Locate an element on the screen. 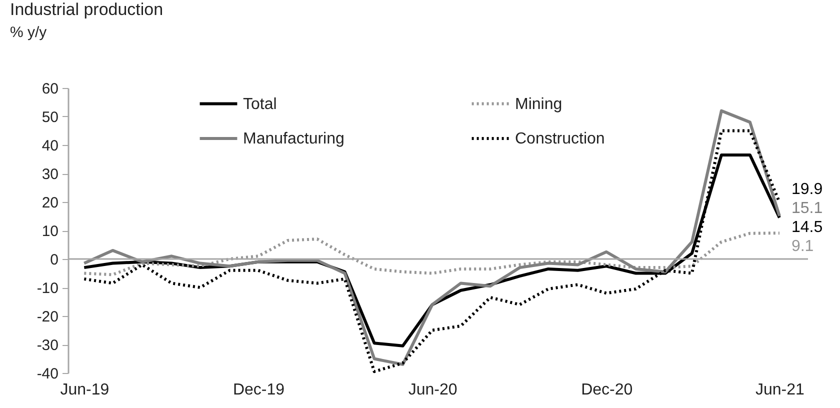 This screenshot has height=408, width=840. x-tick-label: Dec-20 is located at coordinates (607, 390).